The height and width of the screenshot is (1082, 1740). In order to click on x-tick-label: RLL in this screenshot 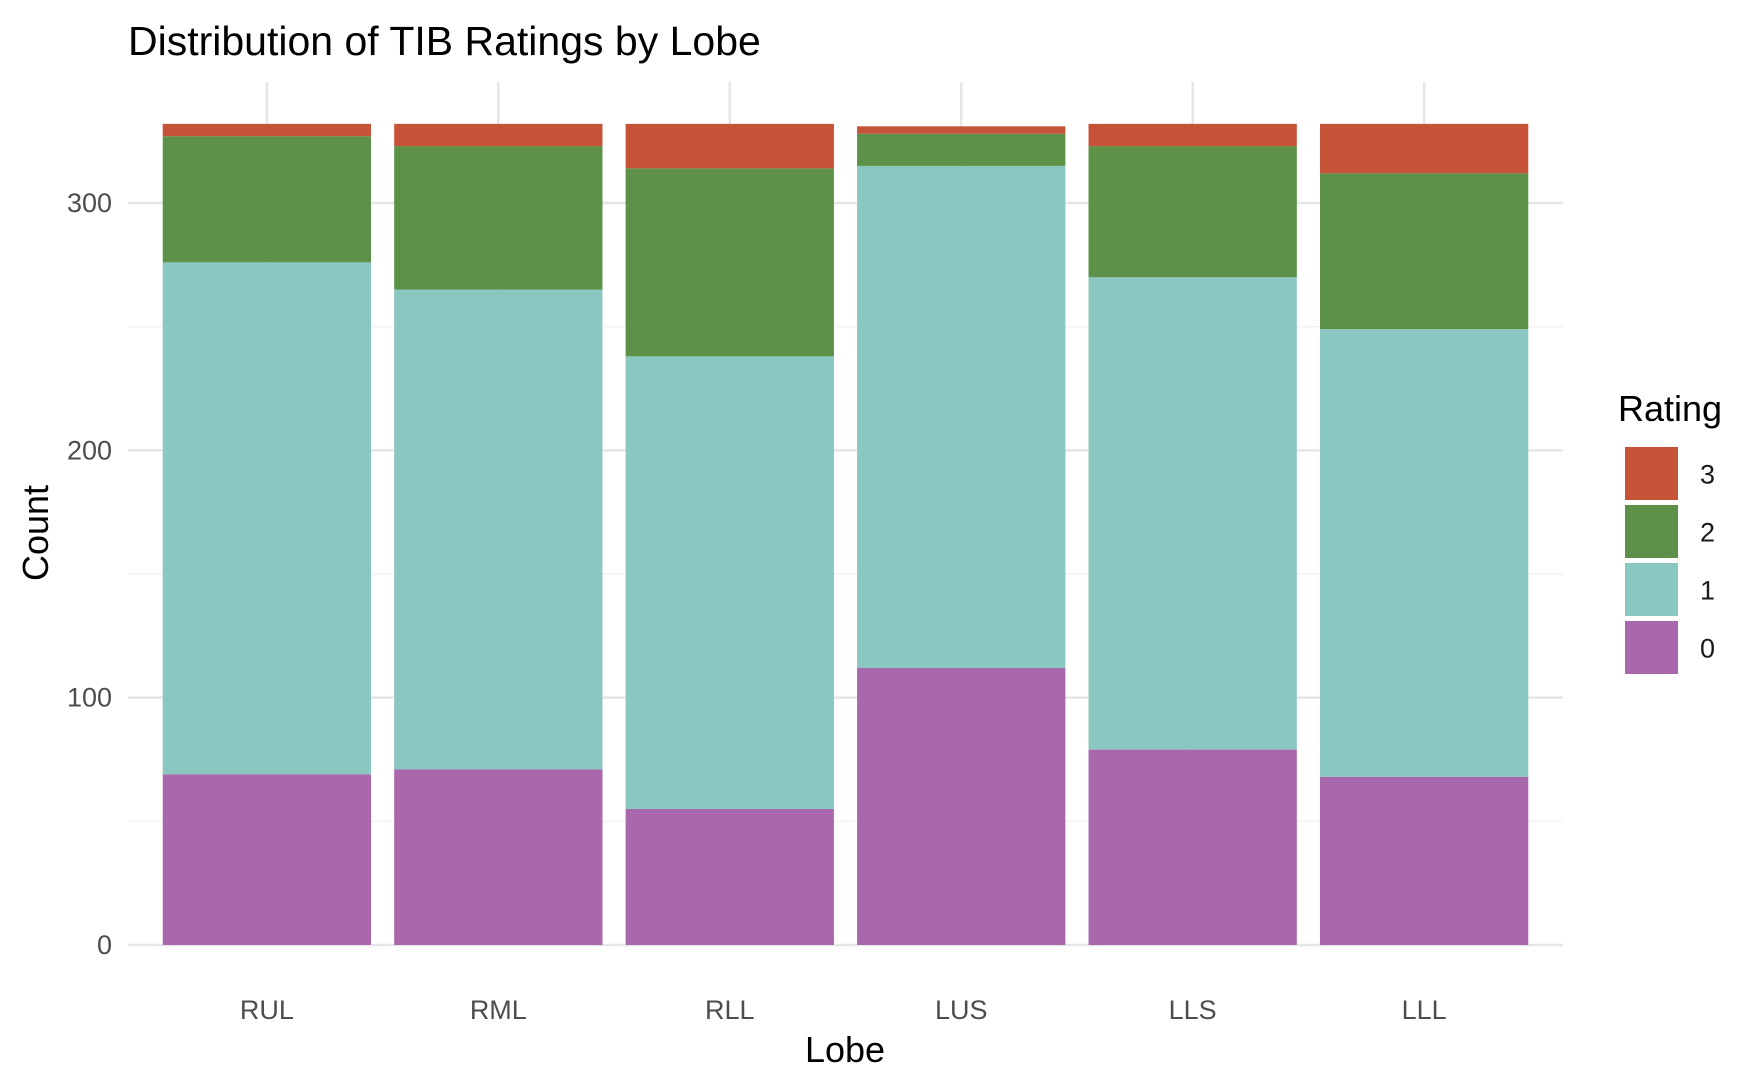, I will do `click(730, 1010)`.